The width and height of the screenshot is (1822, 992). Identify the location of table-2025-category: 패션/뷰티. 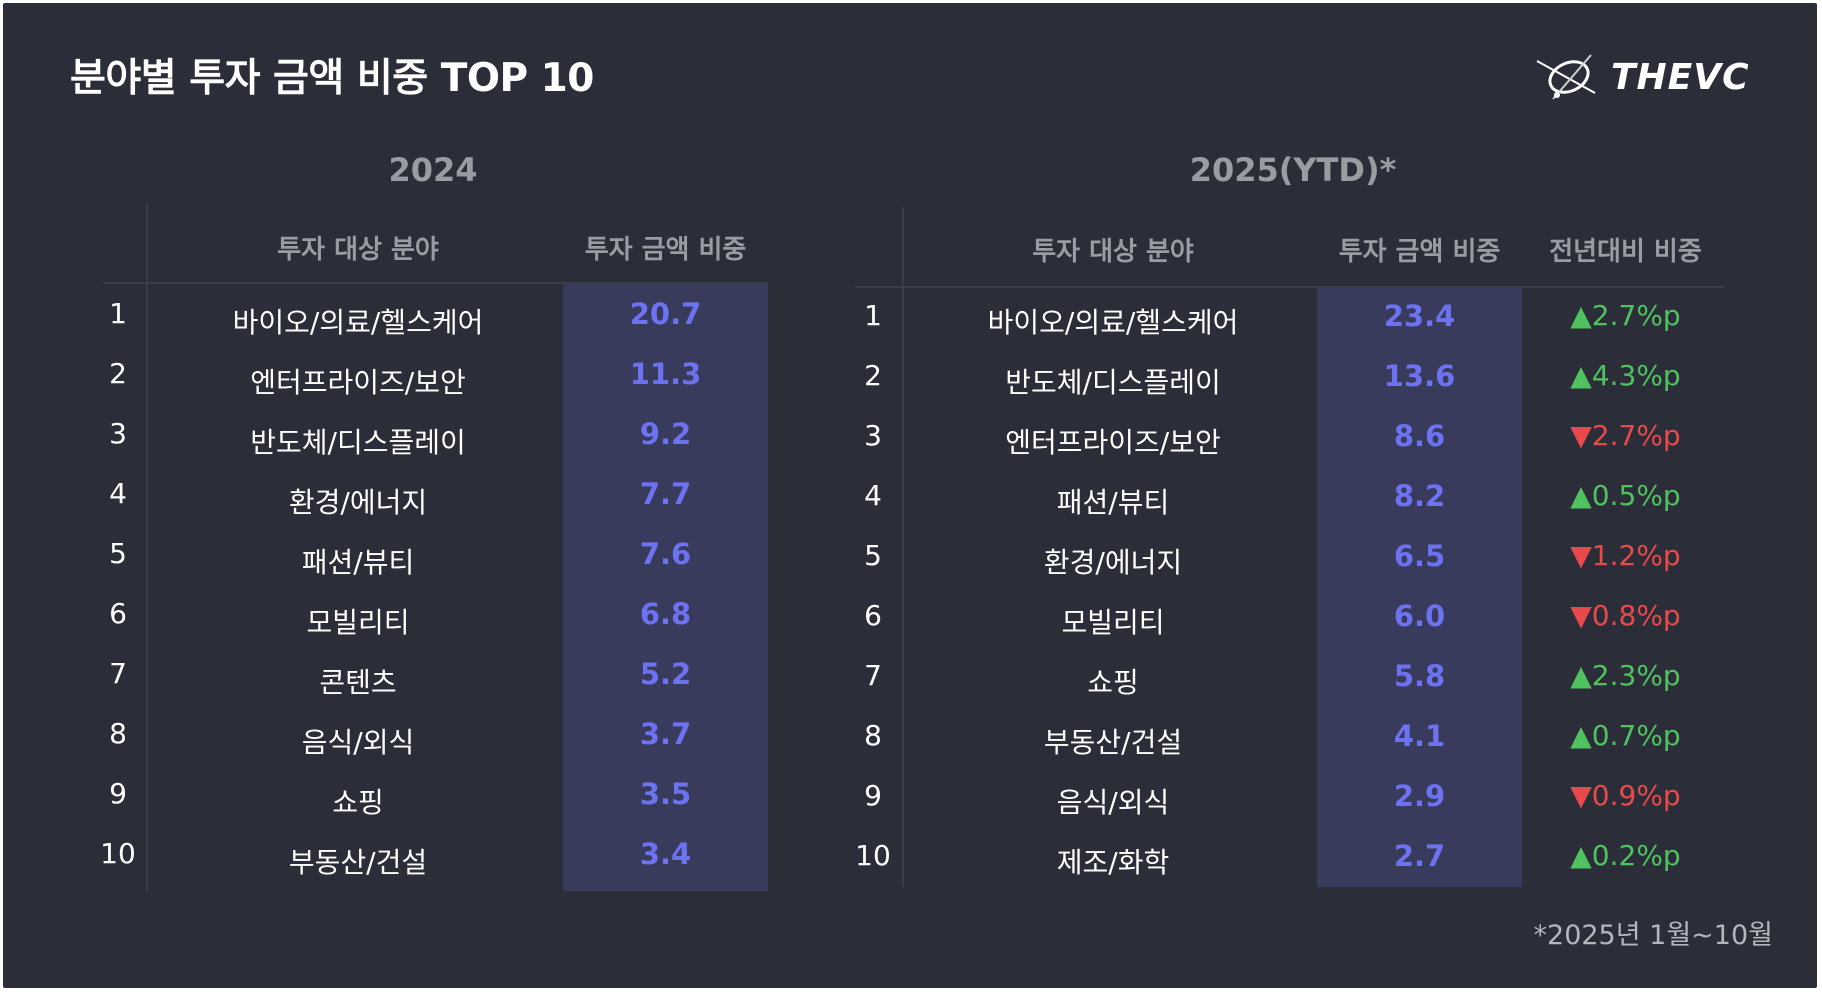
(1113, 502).